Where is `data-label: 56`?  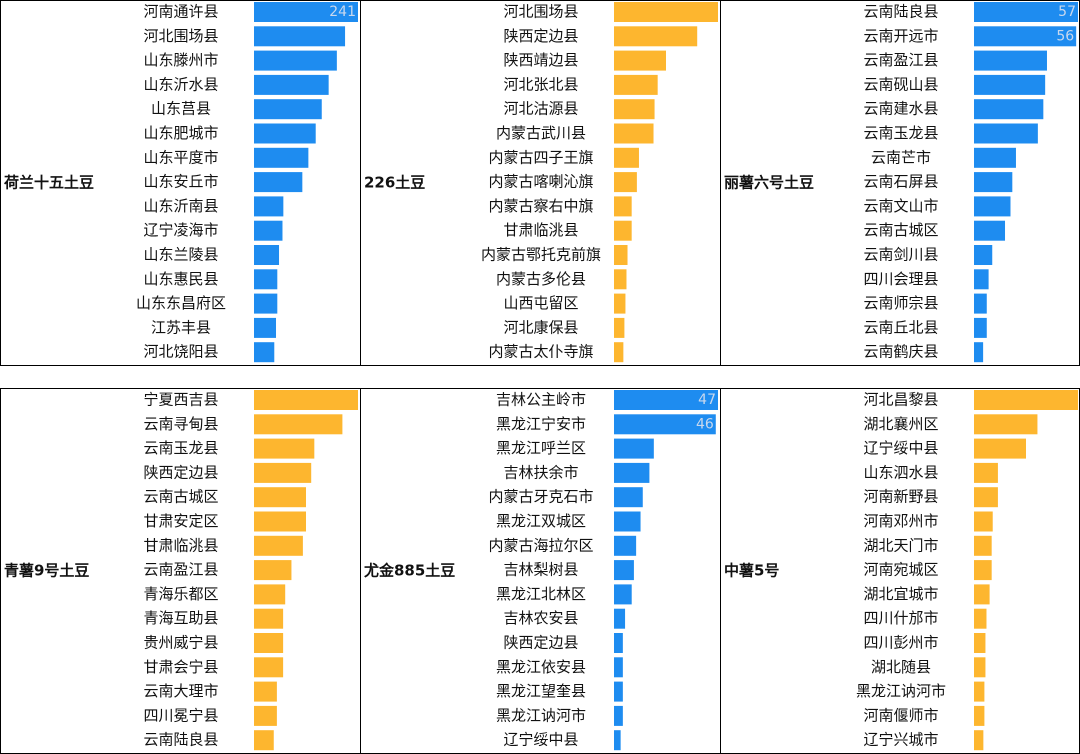
data-label: 56 is located at coordinates (1065, 36).